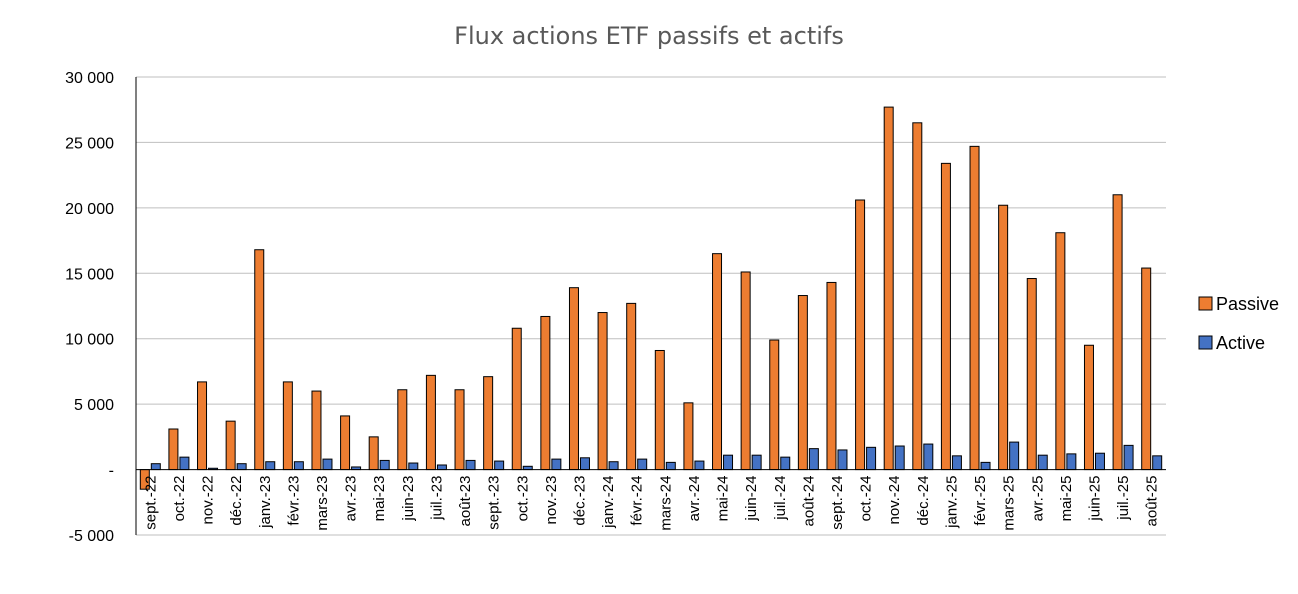 The image size is (1298, 594). I want to click on x-tick-label: déc.-23, so click(579, 501).